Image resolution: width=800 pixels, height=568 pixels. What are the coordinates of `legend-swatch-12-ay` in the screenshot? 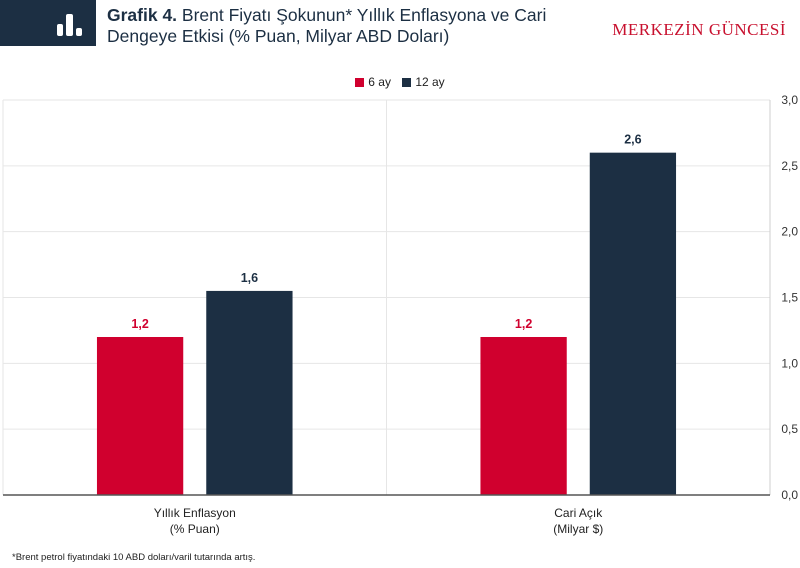 It's located at (407, 82).